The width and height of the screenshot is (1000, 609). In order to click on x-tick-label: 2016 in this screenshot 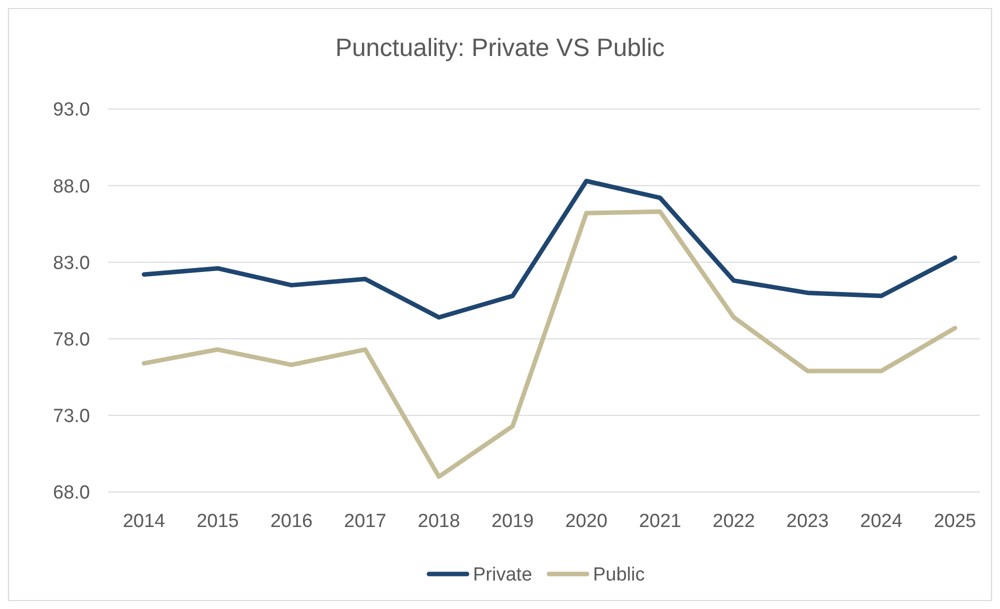, I will do `click(291, 521)`.